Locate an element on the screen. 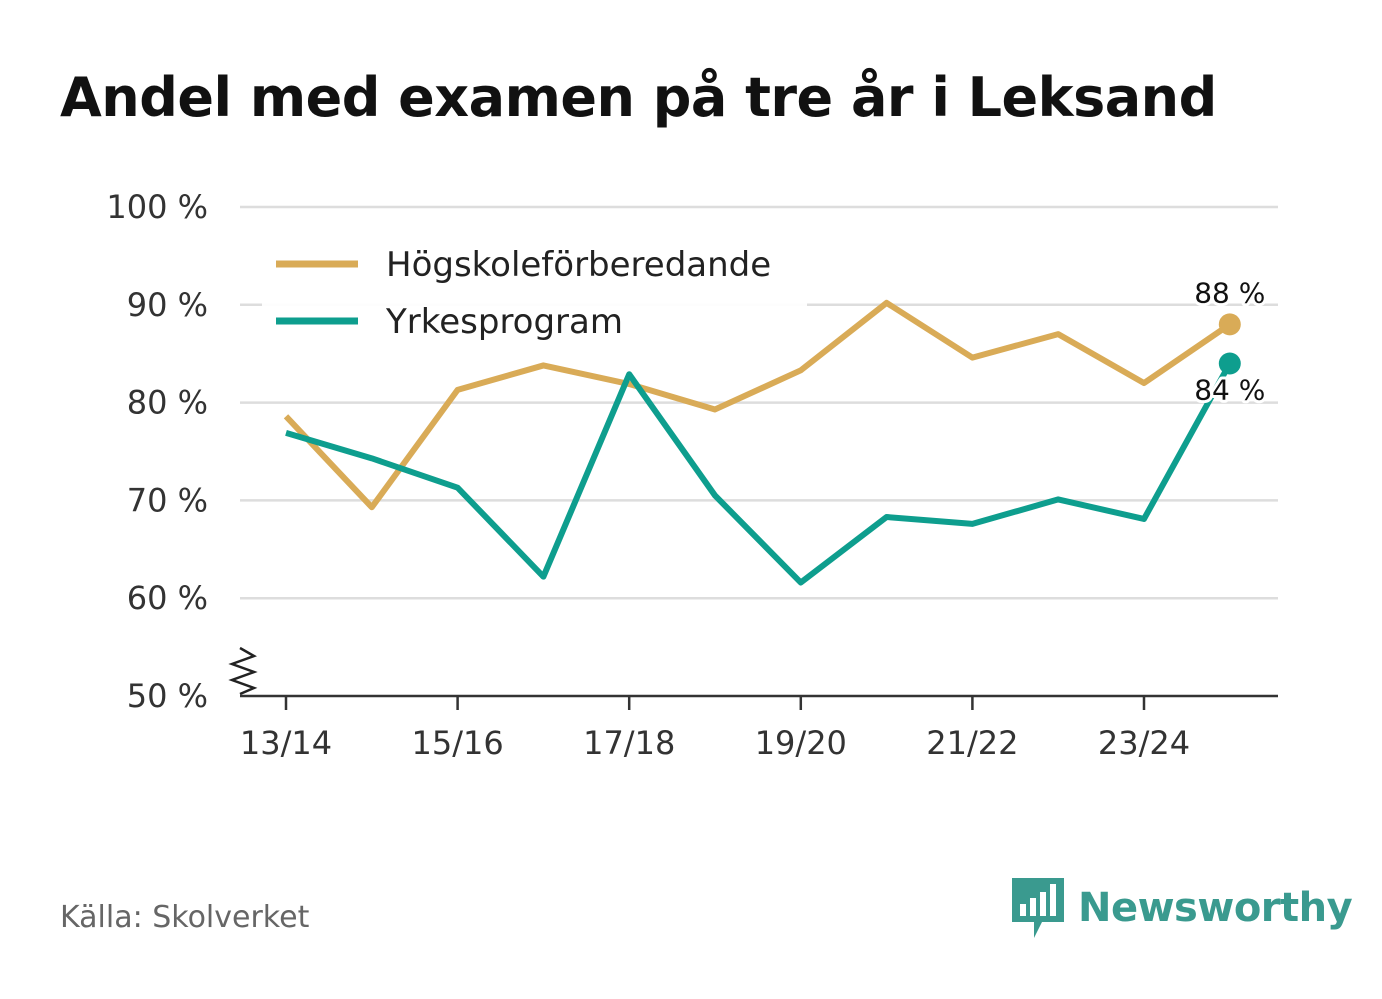 The height and width of the screenshot is (999, 1382). end-label-halo: 84 % is located at coordinates (1229, 389).